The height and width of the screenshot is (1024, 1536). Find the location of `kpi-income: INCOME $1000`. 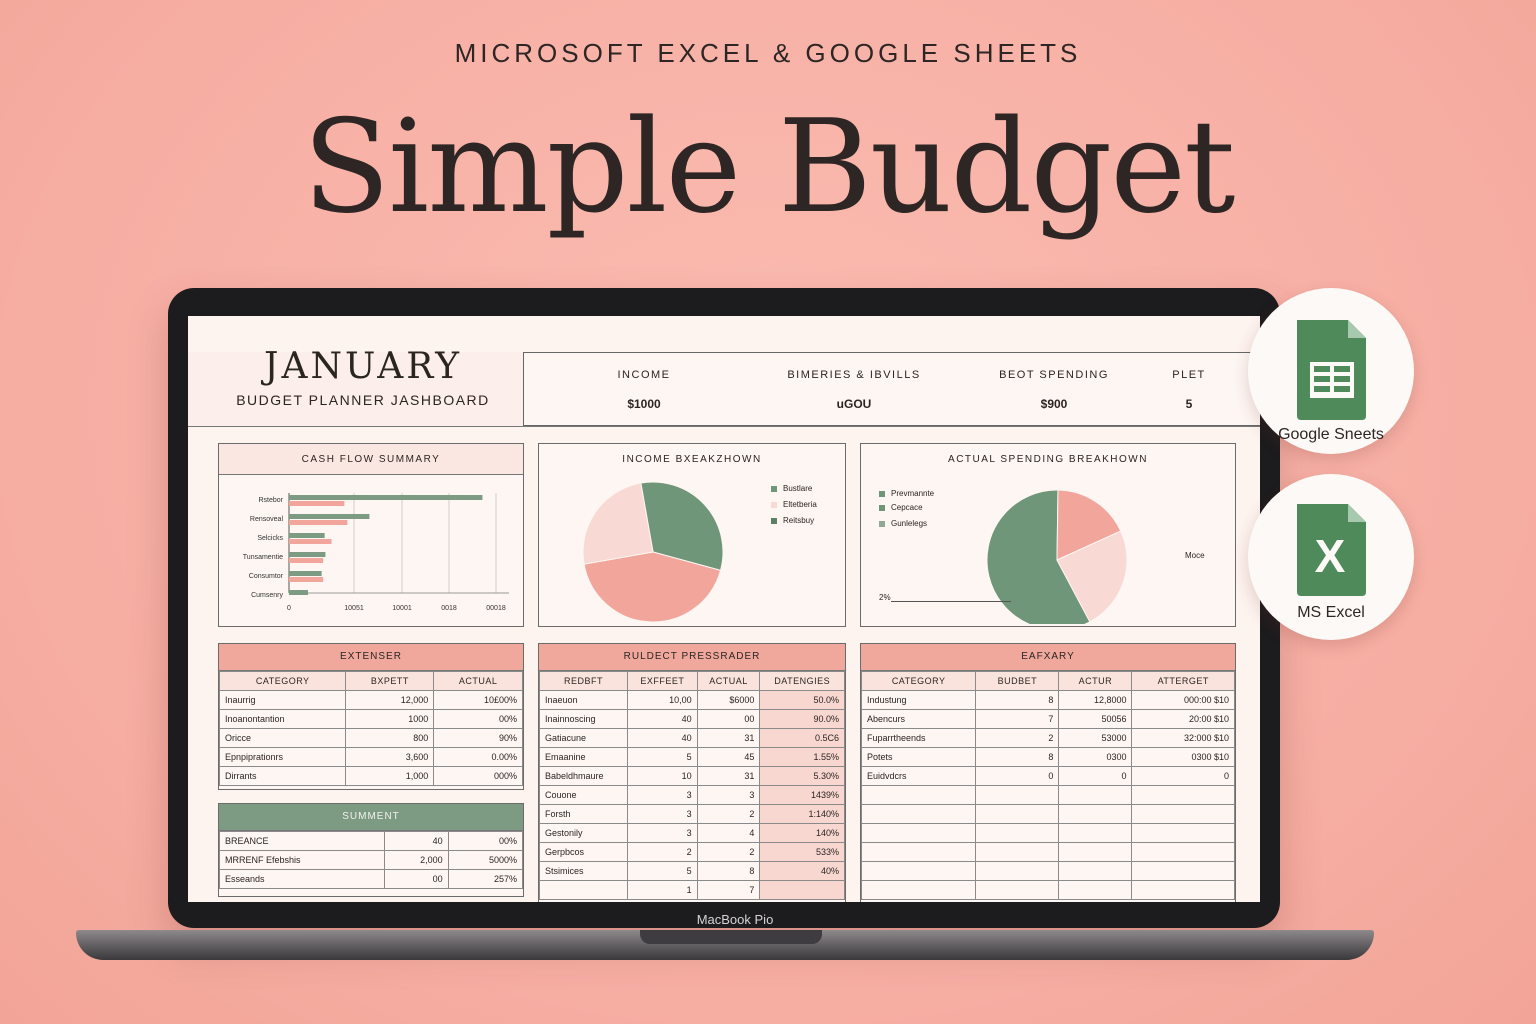

kpi-income: INCOME $1000 is located at coordinates (644, 390).